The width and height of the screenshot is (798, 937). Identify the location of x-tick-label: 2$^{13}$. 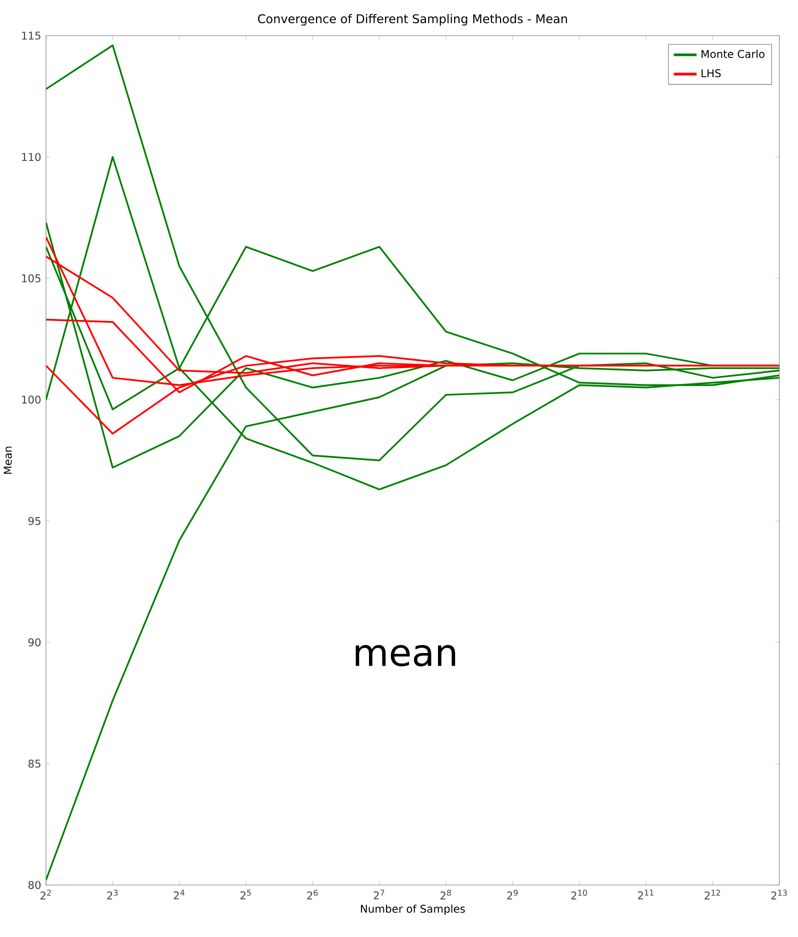
(779, 895).